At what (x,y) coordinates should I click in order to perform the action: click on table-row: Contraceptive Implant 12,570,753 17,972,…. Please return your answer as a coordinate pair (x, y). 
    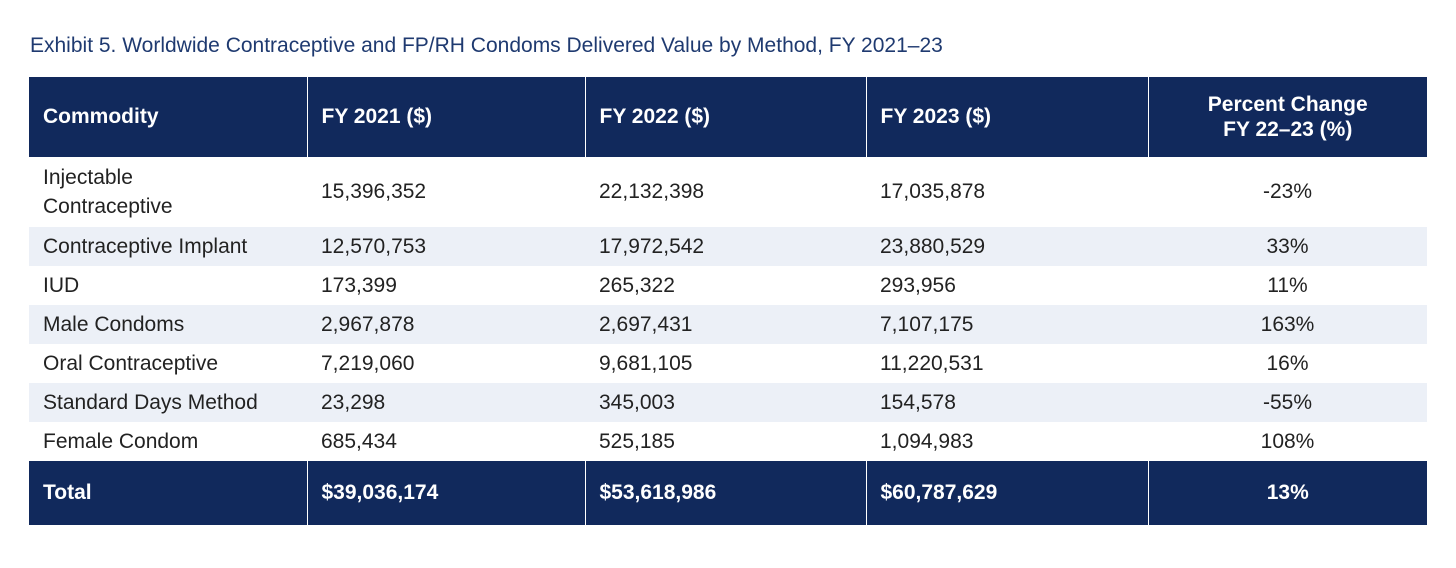
    Looking at the image, I should click on (728, 246).